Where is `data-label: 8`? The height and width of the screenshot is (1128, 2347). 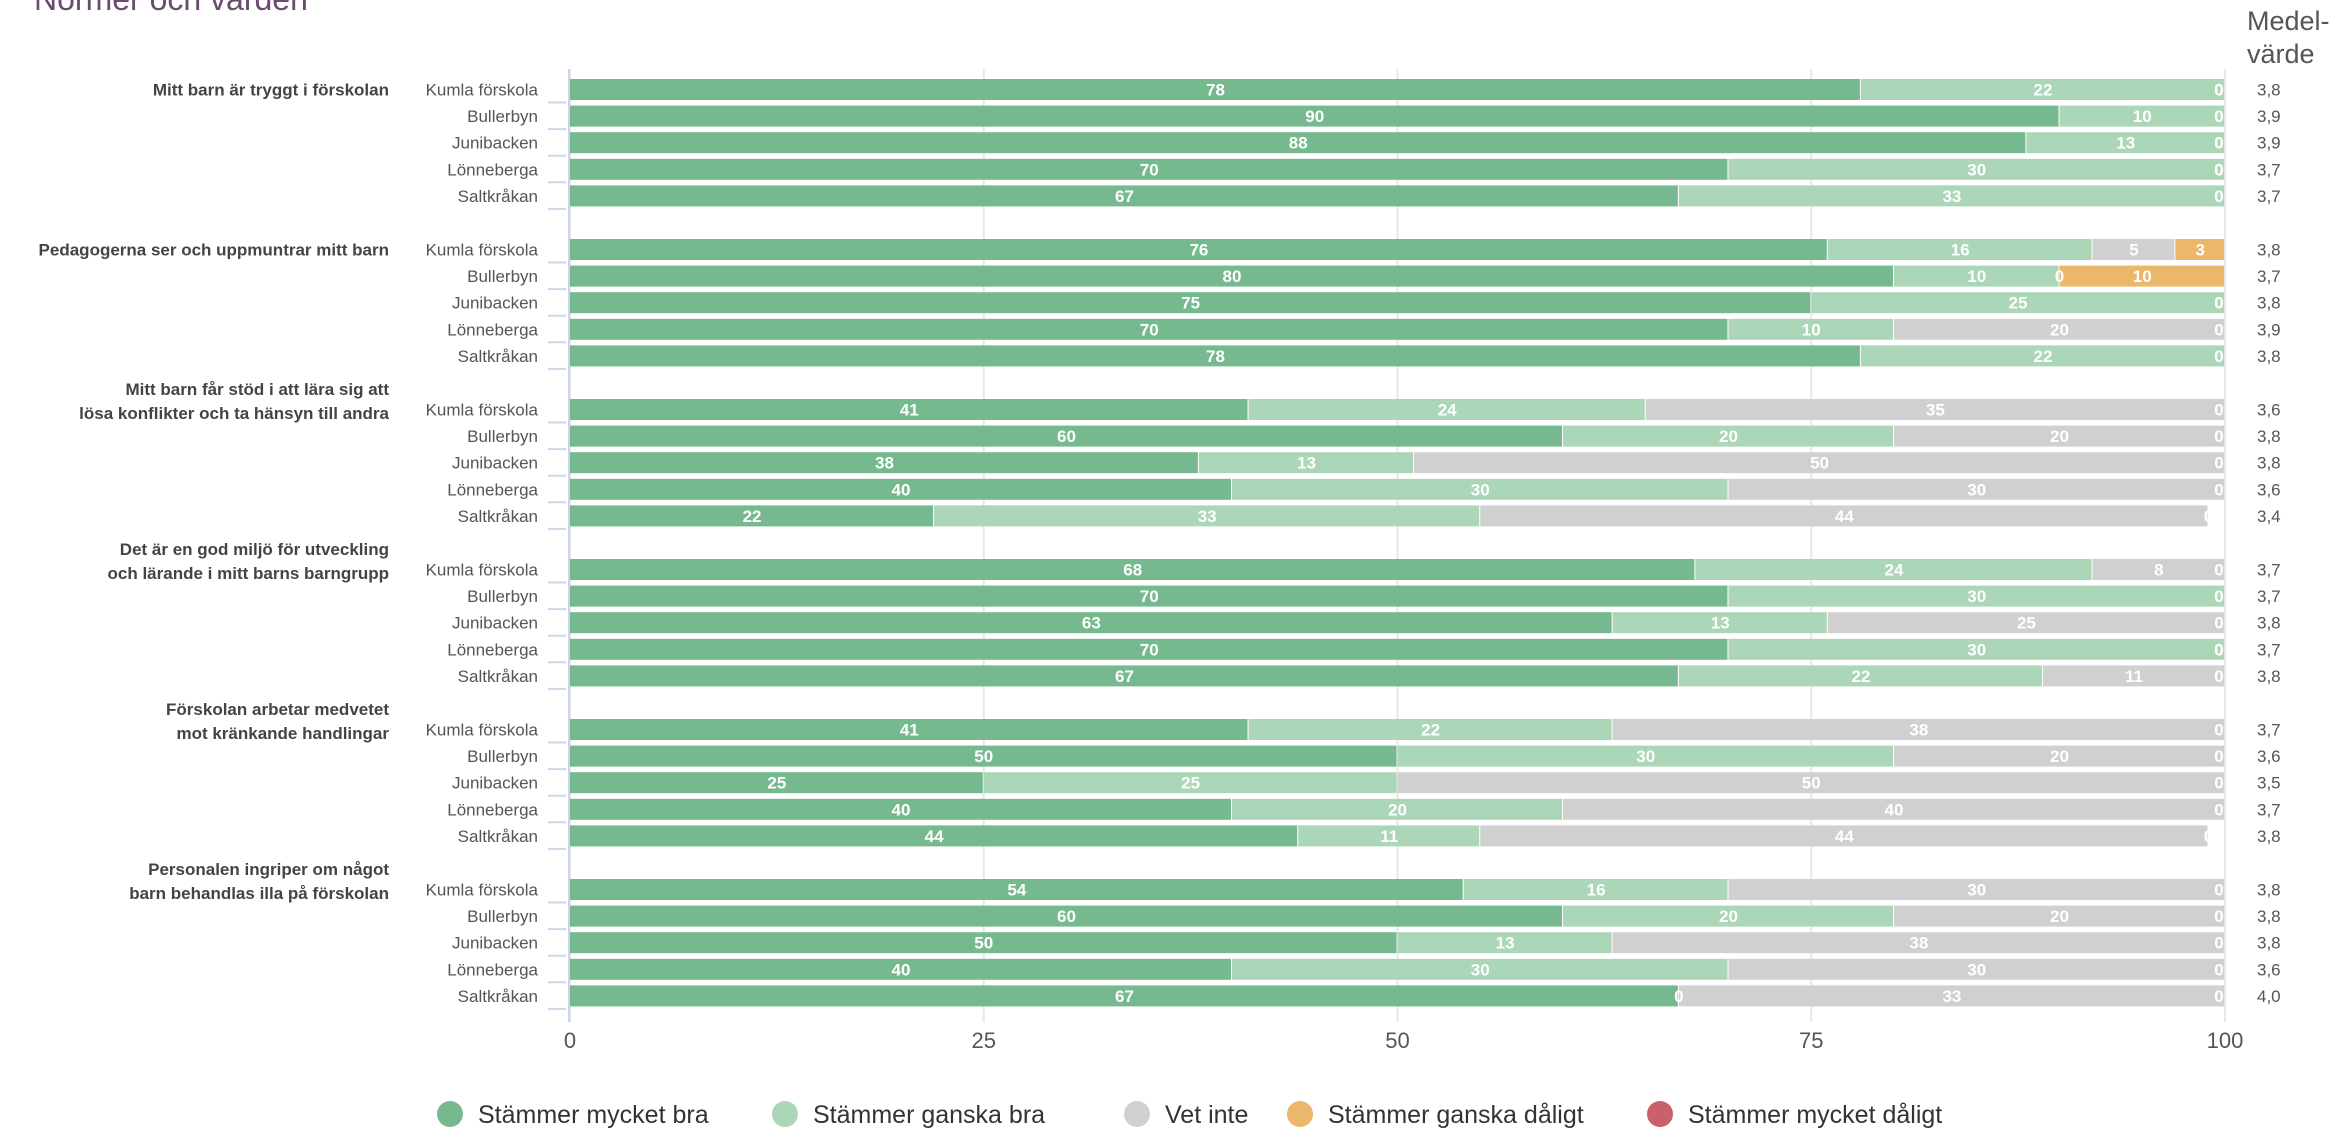
data-label: 8 is located at coordinates (2158, 570).